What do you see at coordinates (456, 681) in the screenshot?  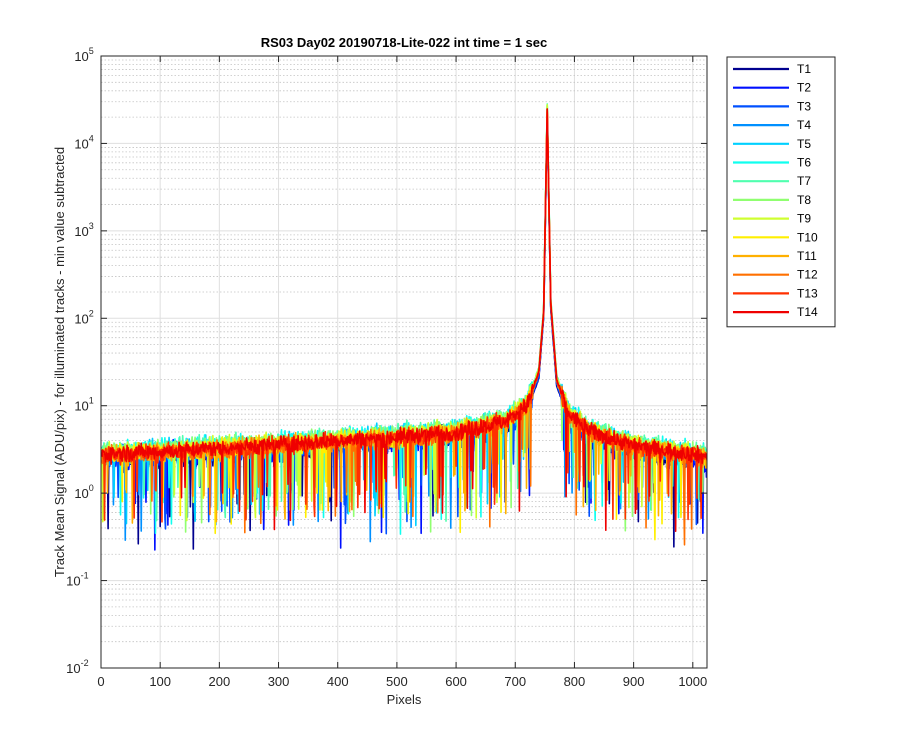 I see `x-tick-label: 600` at bounding box center [456, 681].